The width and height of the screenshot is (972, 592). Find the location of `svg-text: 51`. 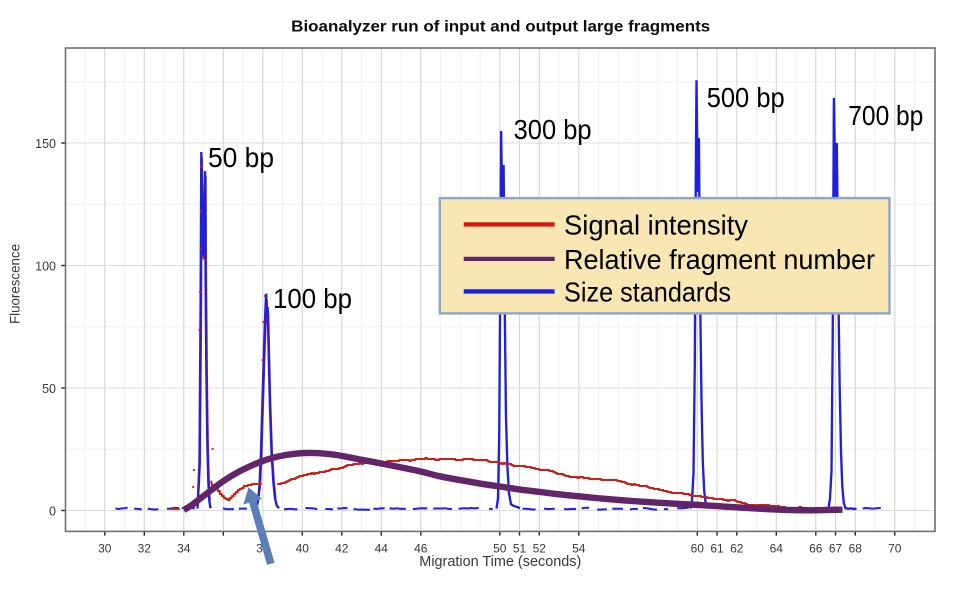

svg-text: 51 is located at coordinates (520, 548).